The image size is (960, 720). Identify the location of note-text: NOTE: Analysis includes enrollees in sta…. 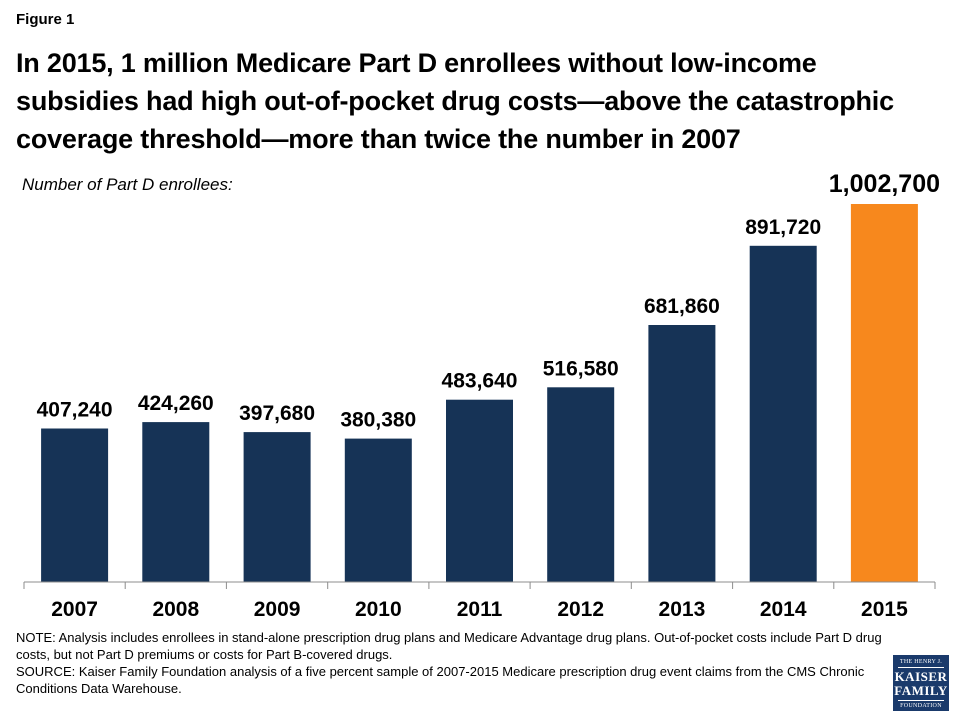
(449, 646).